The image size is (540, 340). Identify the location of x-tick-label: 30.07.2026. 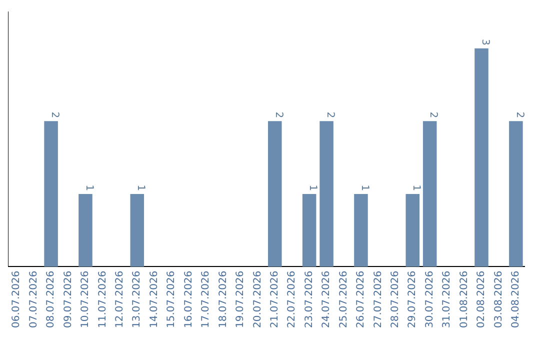
(430, 299).